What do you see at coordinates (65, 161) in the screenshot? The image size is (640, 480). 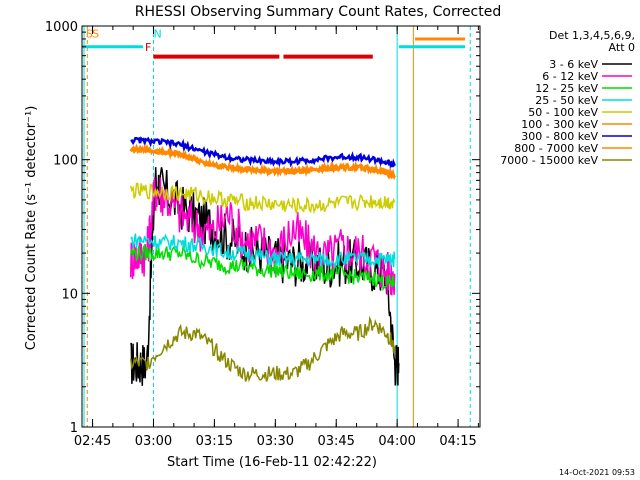 I see `y-tick-label: 100` at bounding box center [65, 161].